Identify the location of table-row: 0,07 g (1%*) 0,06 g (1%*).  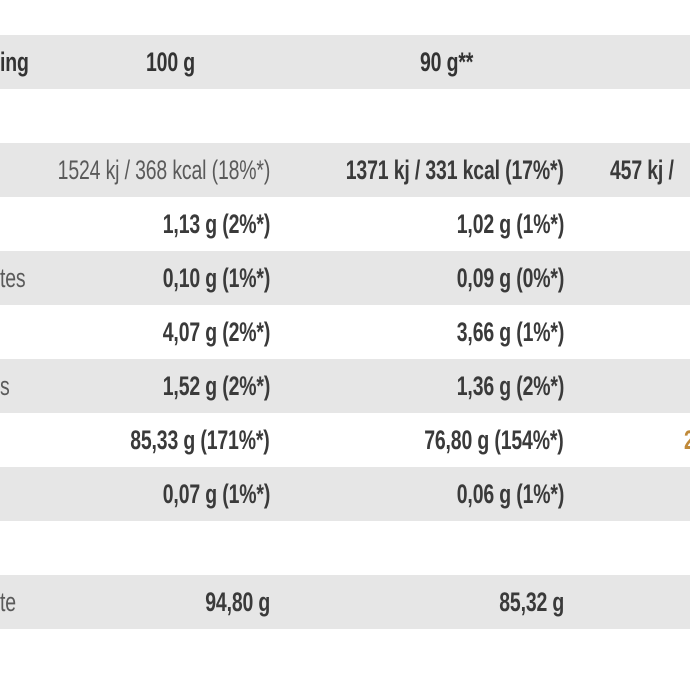
(345, 494).